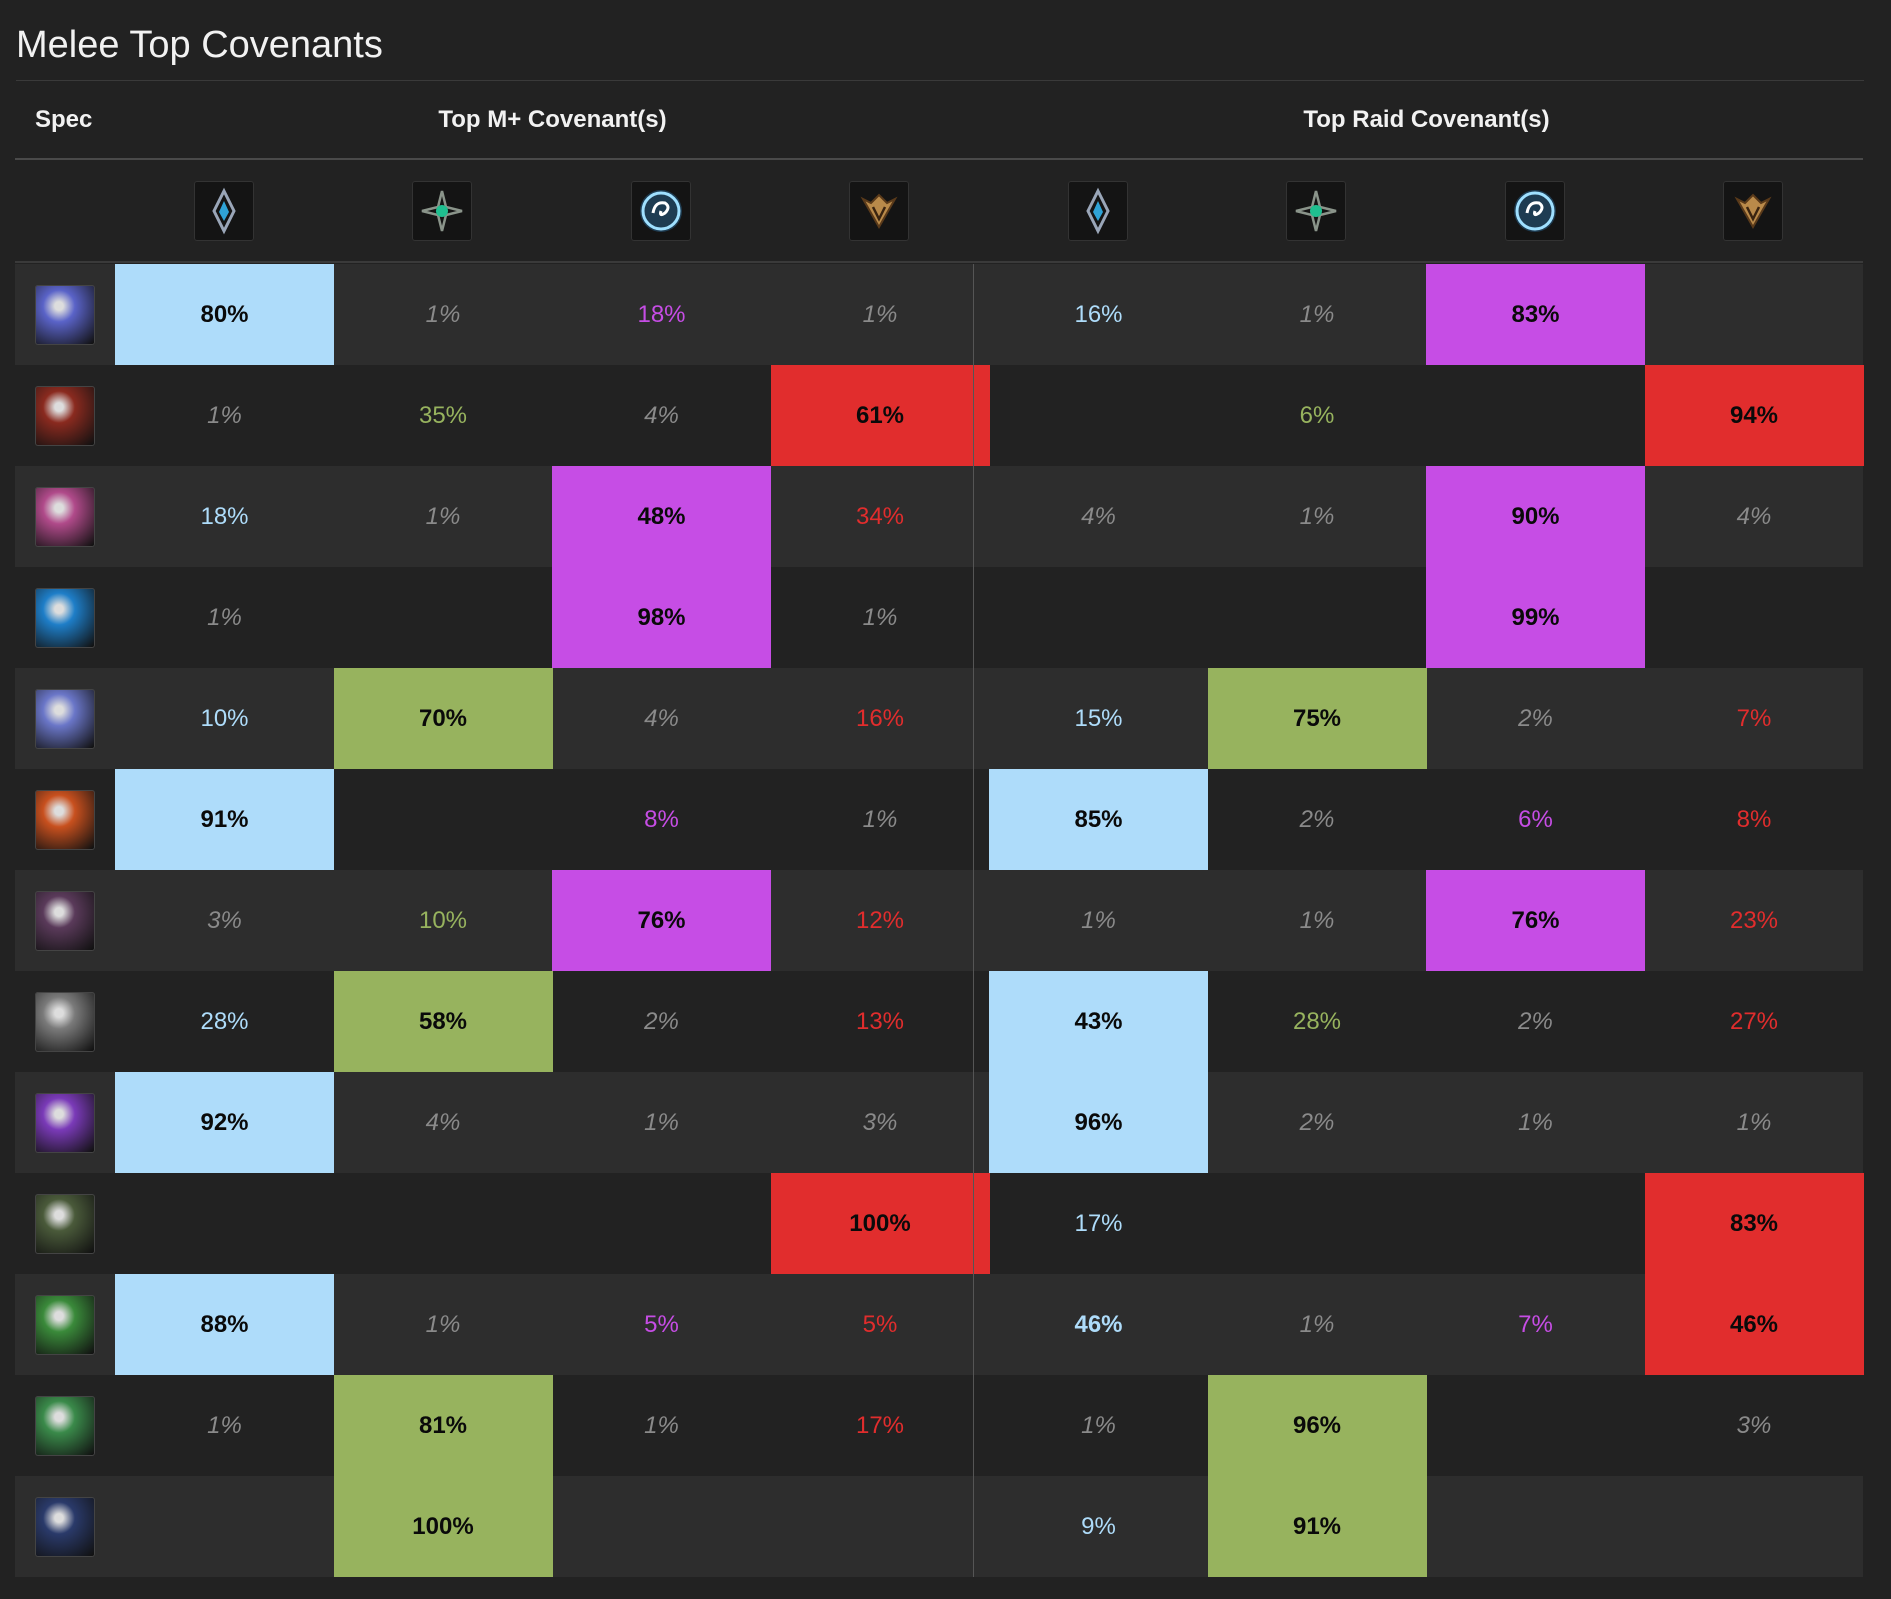 The width and height of the screenshot is (1891, 1599). I want to click on mplus-venthyr-cell, so click(661, 1526).